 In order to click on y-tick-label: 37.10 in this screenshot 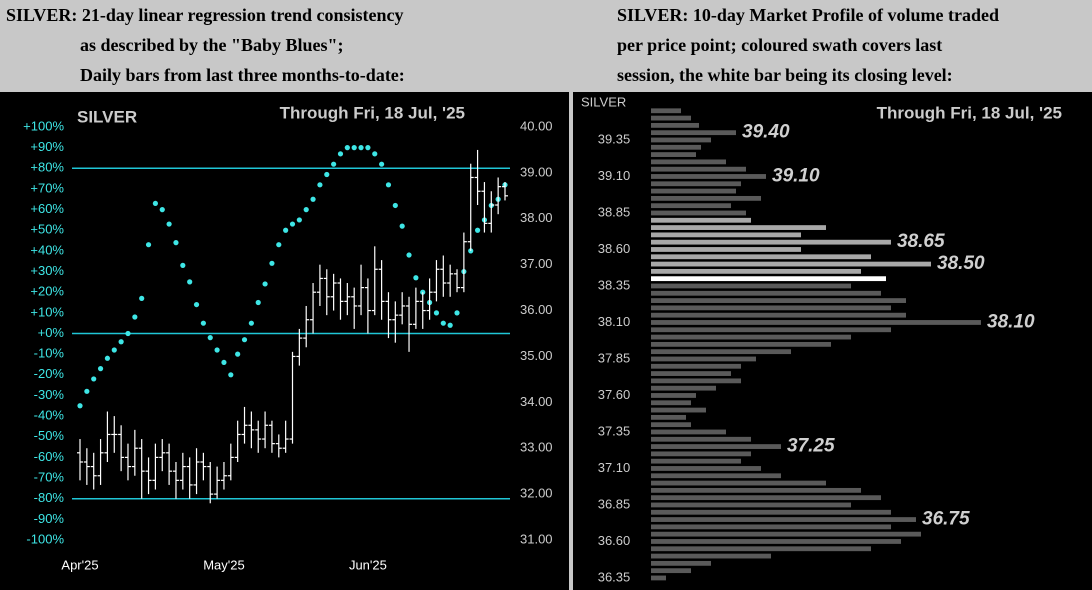, I will do `click(614, 467)`.